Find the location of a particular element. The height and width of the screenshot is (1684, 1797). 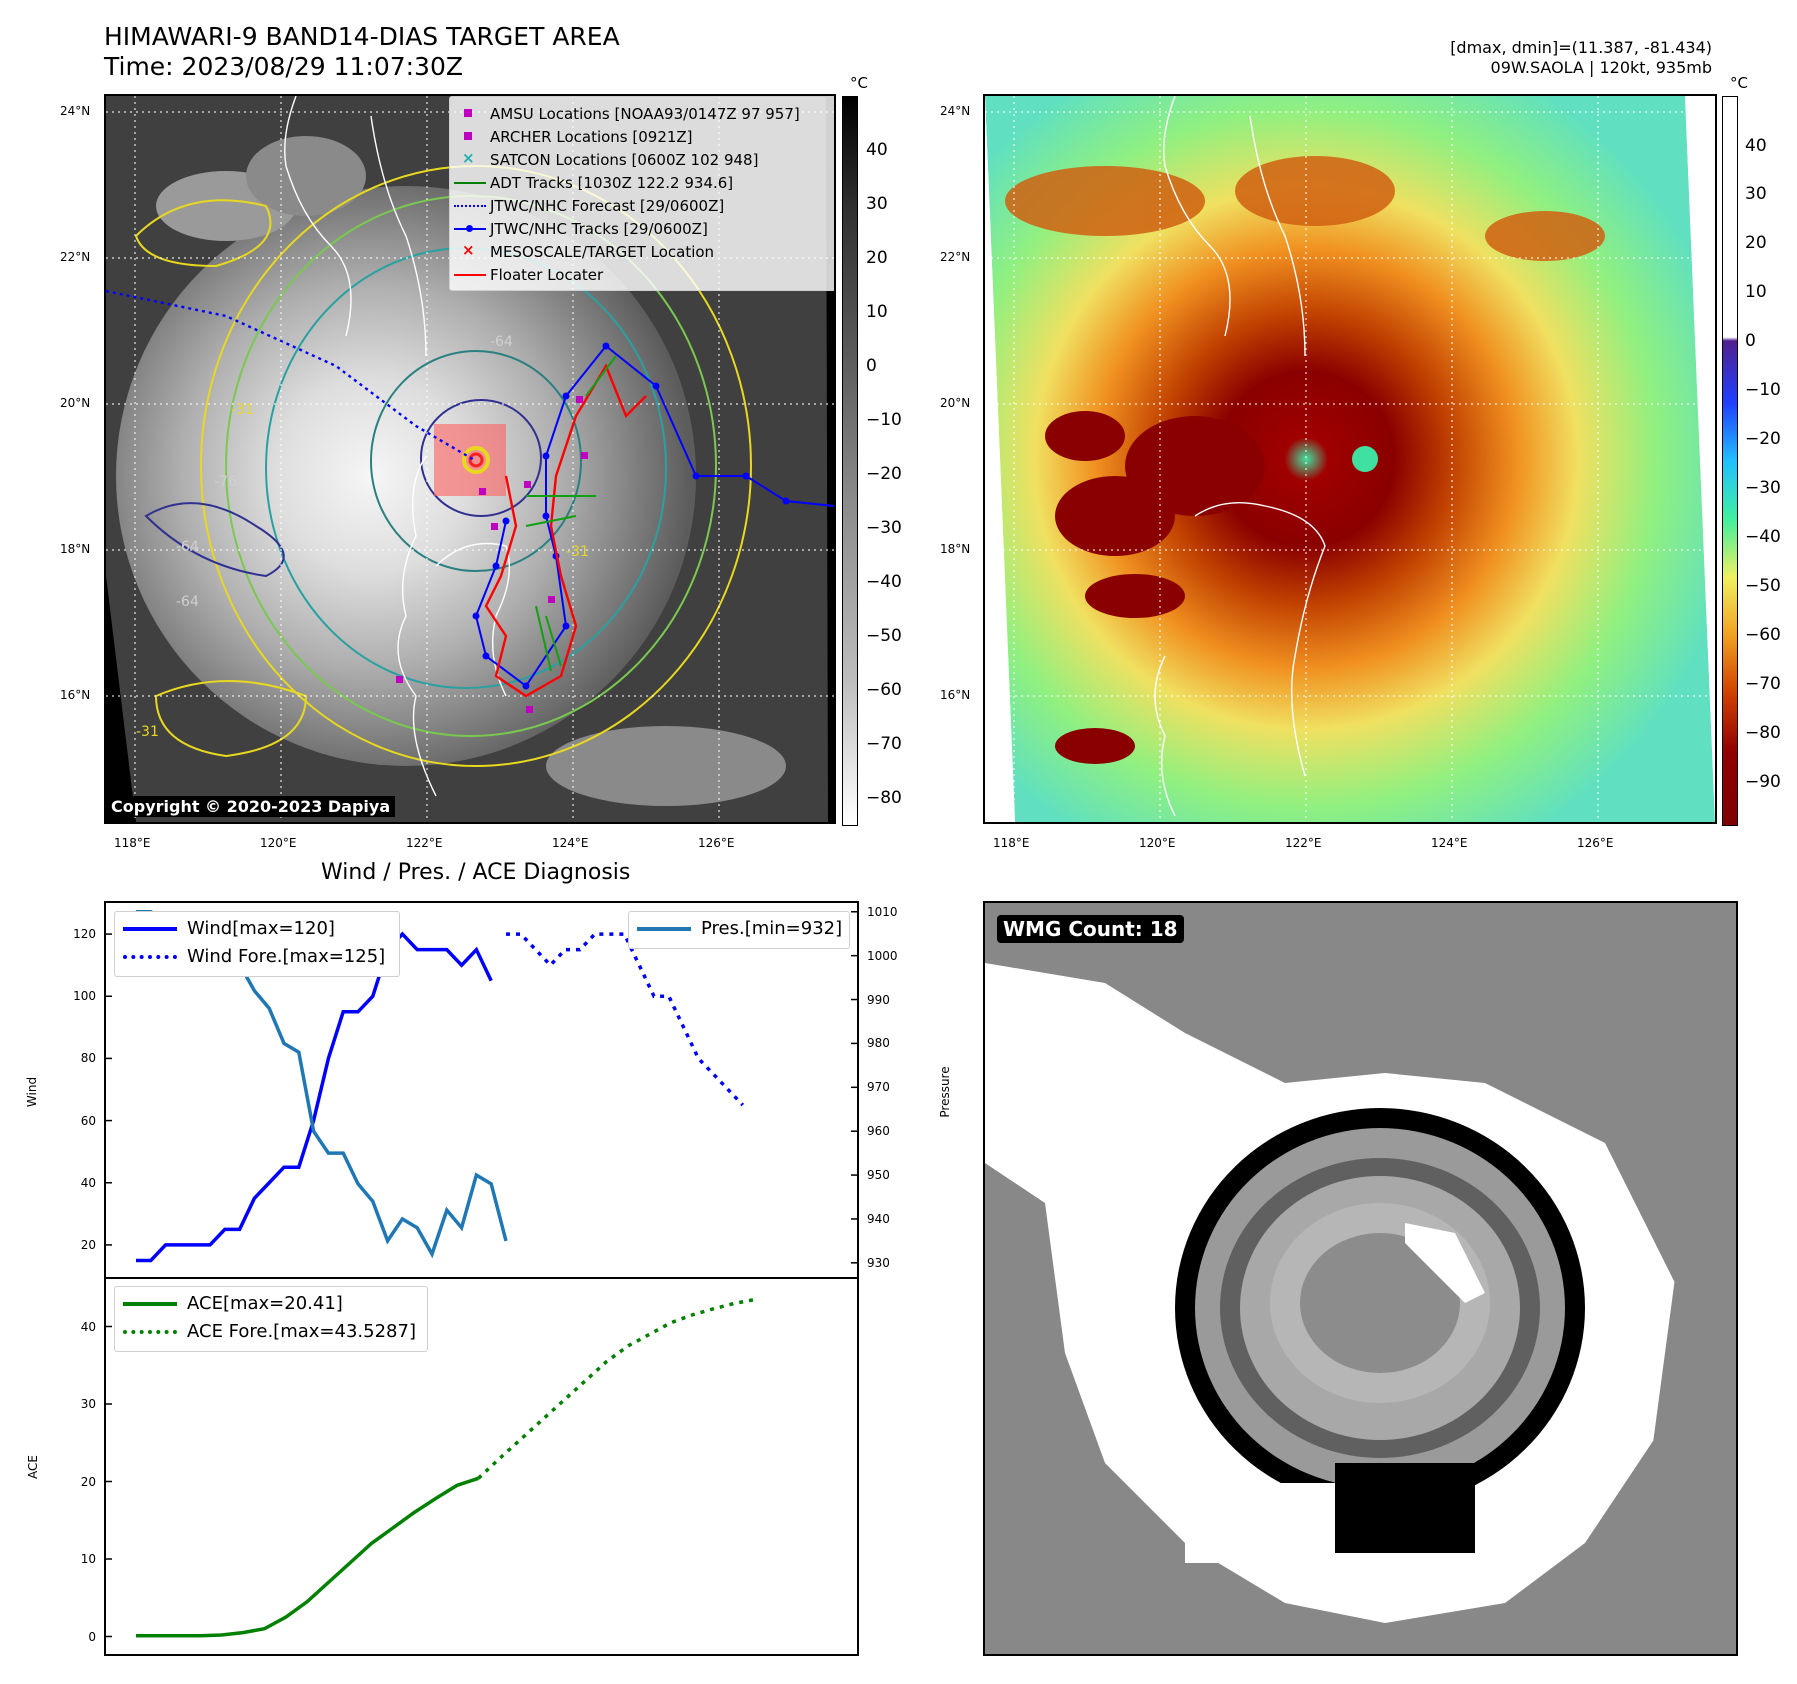

legend-label: Pres.[min=932] is located at coordinates (772, 928).